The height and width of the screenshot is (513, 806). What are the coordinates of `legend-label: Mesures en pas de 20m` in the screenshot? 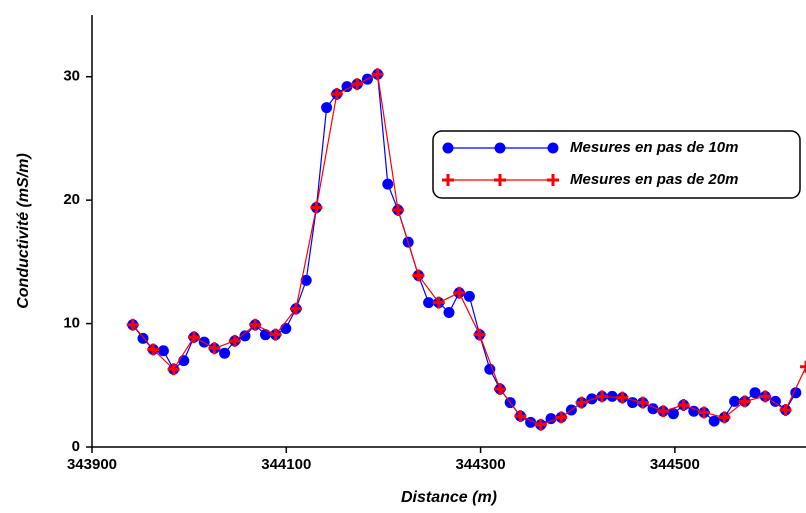 It's located at (654, 179).